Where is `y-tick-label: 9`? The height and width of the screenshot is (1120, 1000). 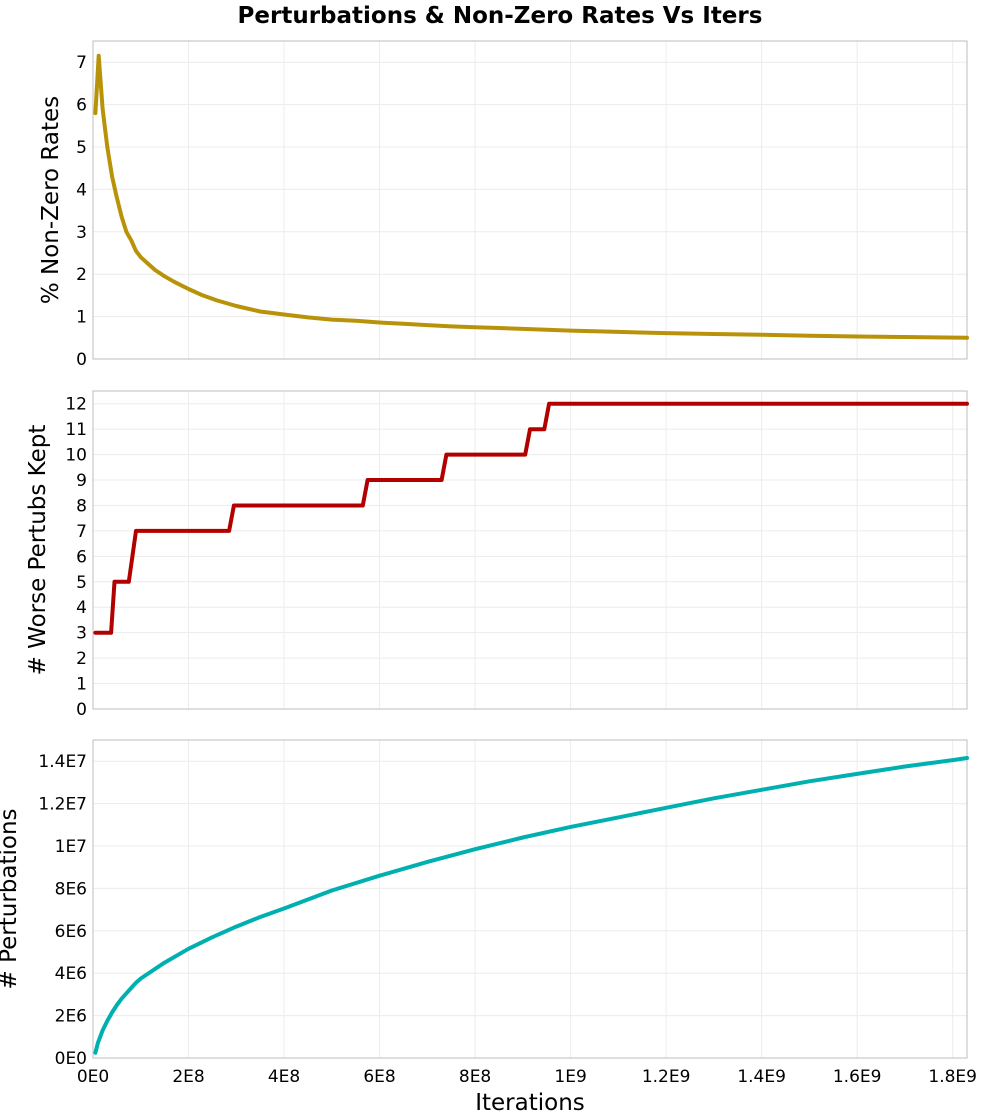
y-tick-label: 9 is located at coordinates (81, 481).